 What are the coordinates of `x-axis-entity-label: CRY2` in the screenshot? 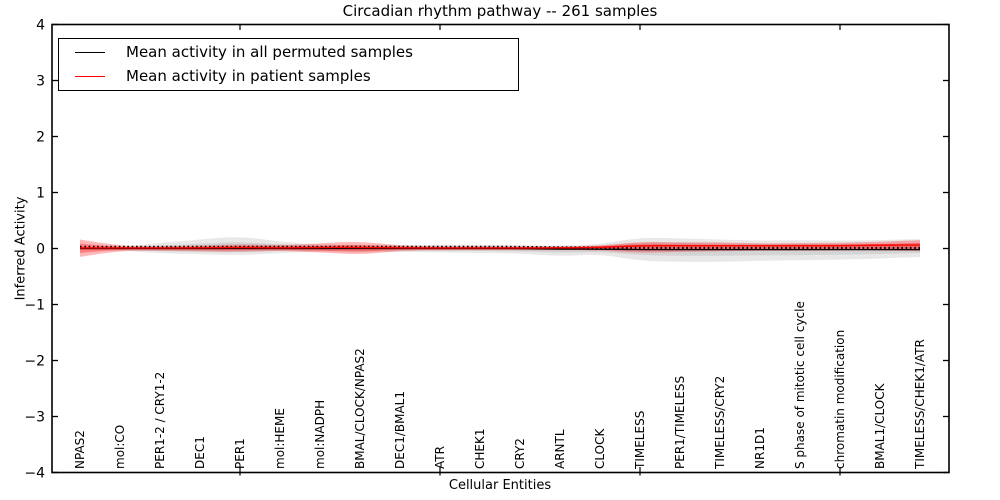 It's located at (520, 453).